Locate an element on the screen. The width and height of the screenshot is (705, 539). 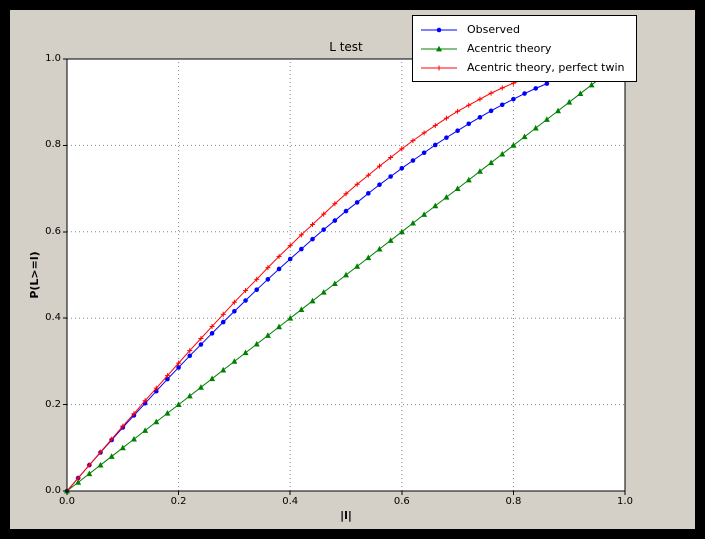
legend-item: Acentric theory, perfect twin is located at coordinates (521, 67).